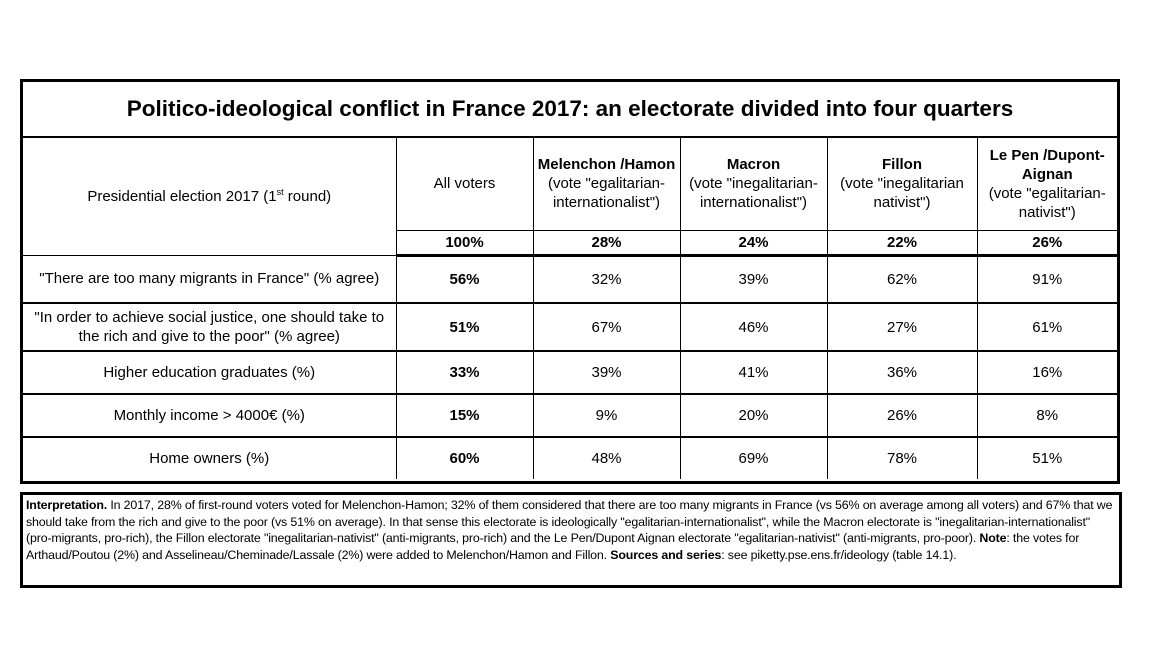 This screenshot has width=1156, height=658. What do you see at coordinates (902, 327) in the screenshot?
I see `cell-fillon: 27%` at bounding box center [902, 327].